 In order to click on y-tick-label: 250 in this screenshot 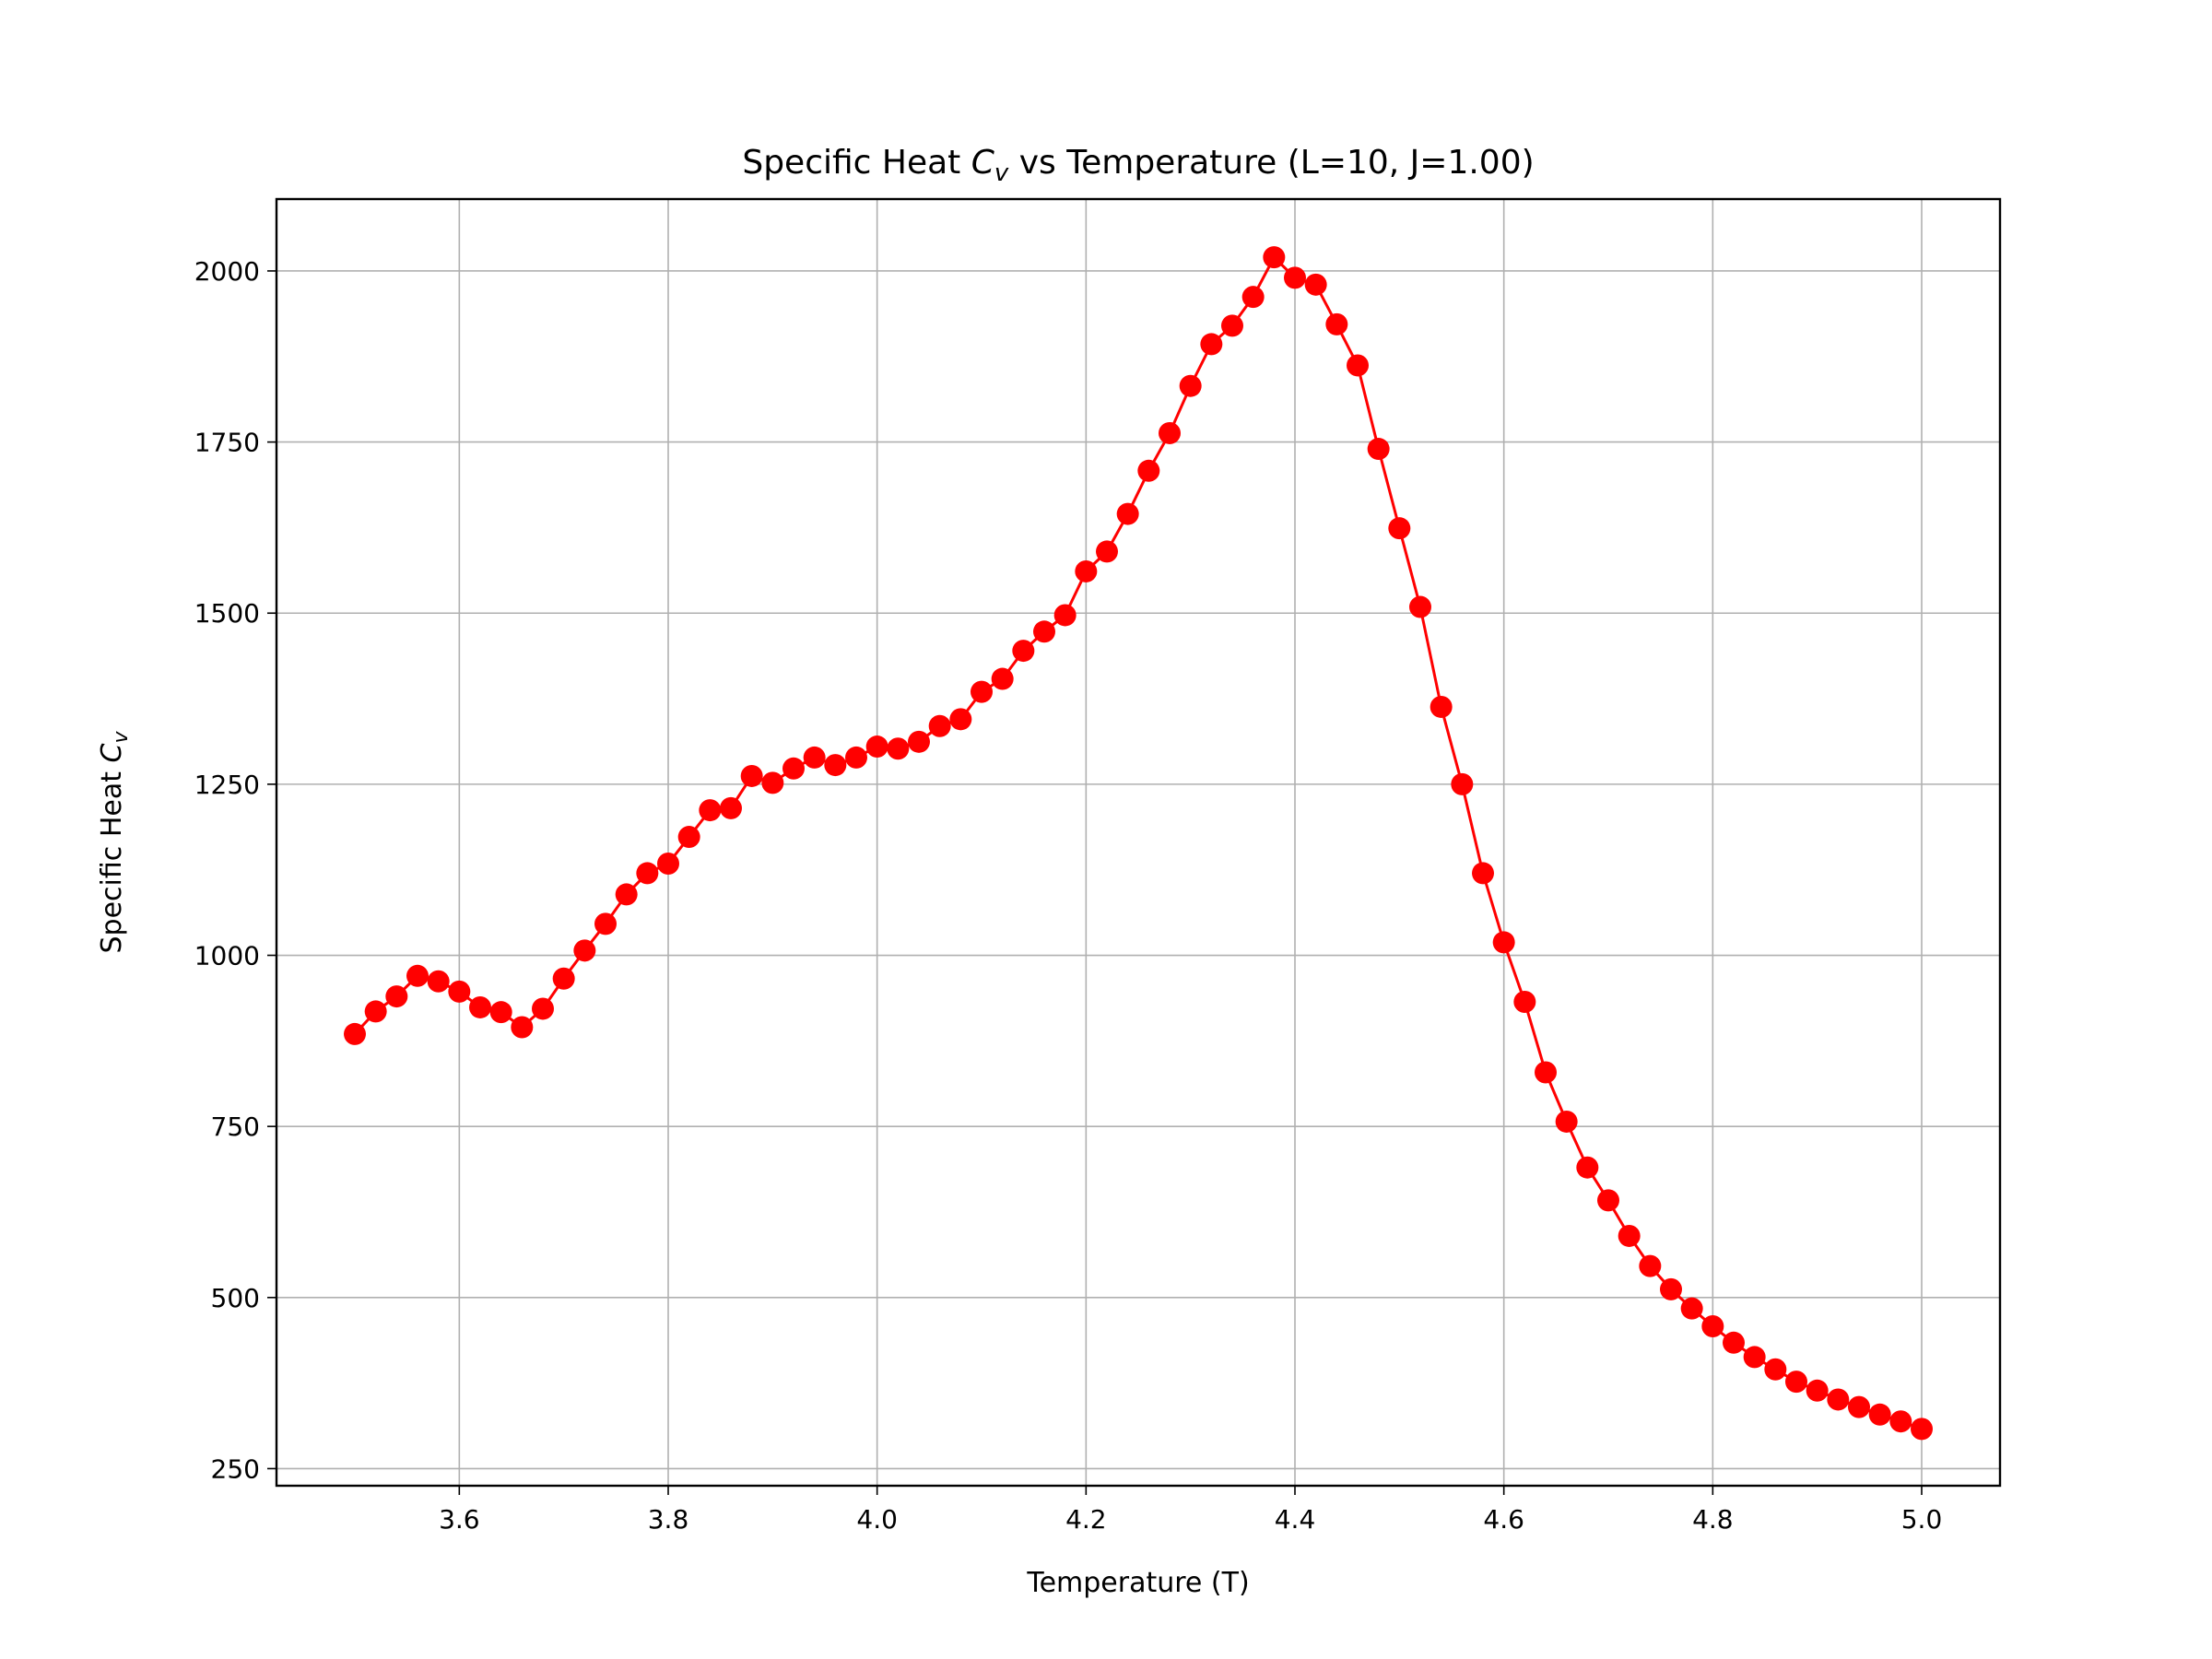, I will do `click(235, 1468)`.